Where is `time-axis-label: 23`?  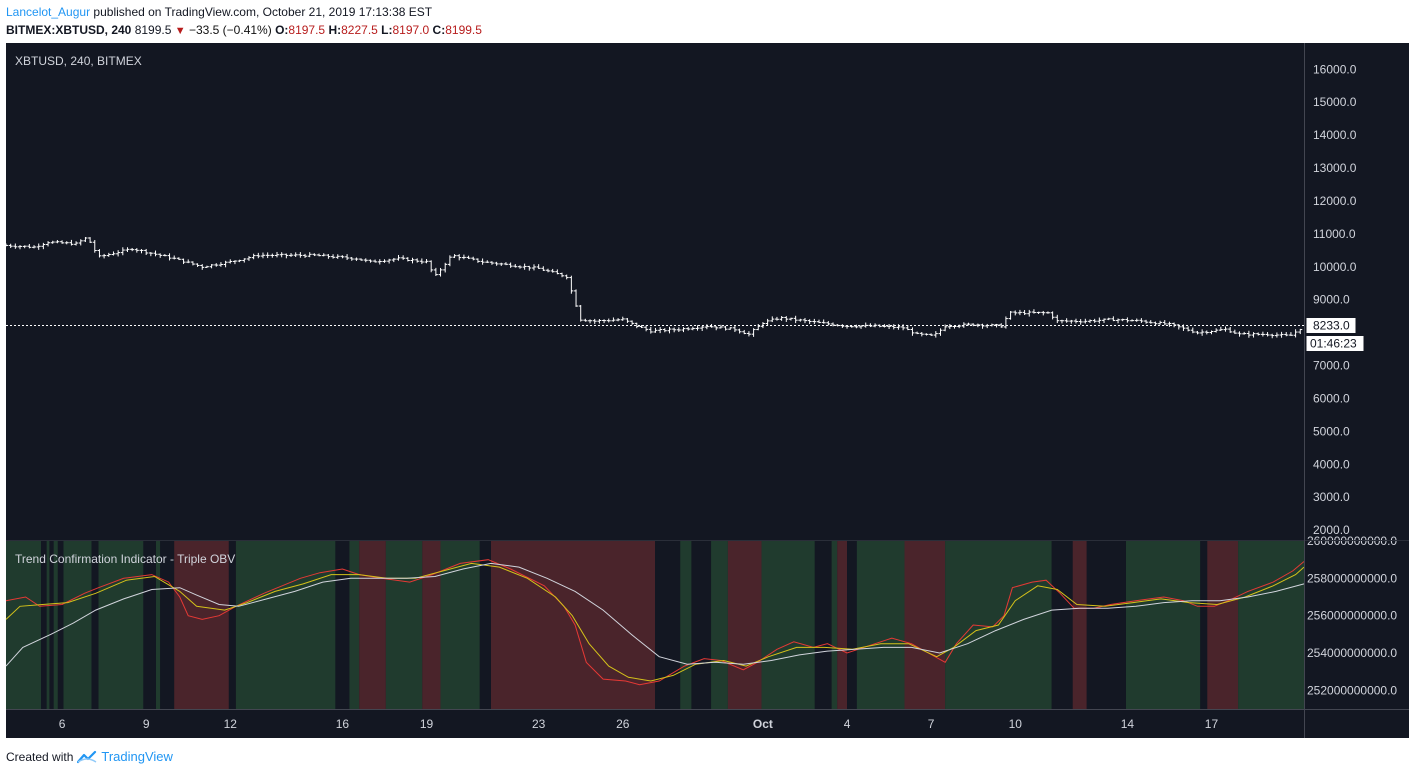
time-axis-label: 23 is located at coordinates (539, 724).